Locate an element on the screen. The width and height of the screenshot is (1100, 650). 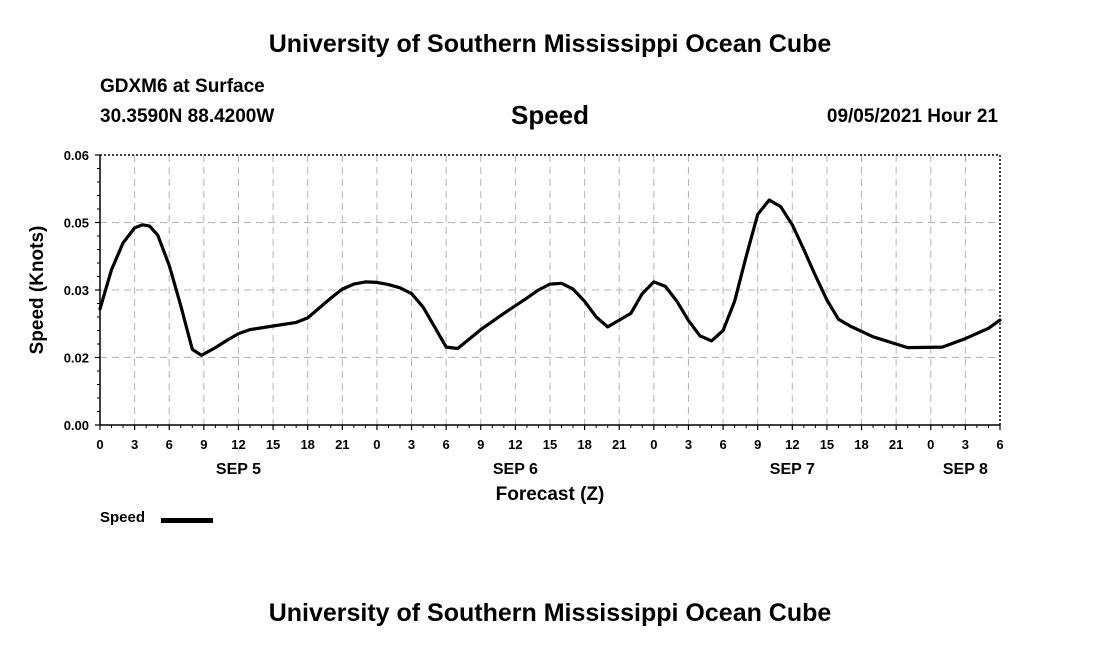
coordinates-label: 30.3590N 88.4200W is located at coordinates (187, 116).